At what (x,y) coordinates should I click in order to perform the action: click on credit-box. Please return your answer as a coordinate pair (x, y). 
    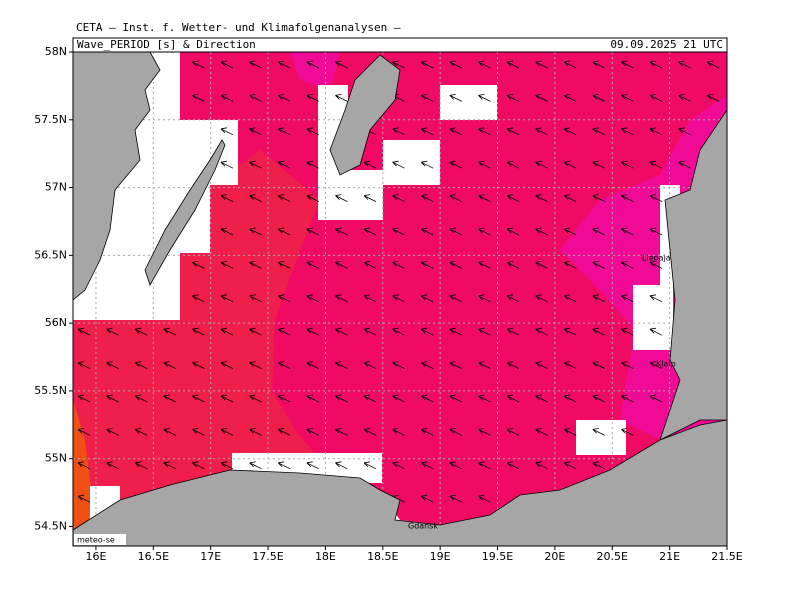
    Looking at the image, I should click on (100, 539).